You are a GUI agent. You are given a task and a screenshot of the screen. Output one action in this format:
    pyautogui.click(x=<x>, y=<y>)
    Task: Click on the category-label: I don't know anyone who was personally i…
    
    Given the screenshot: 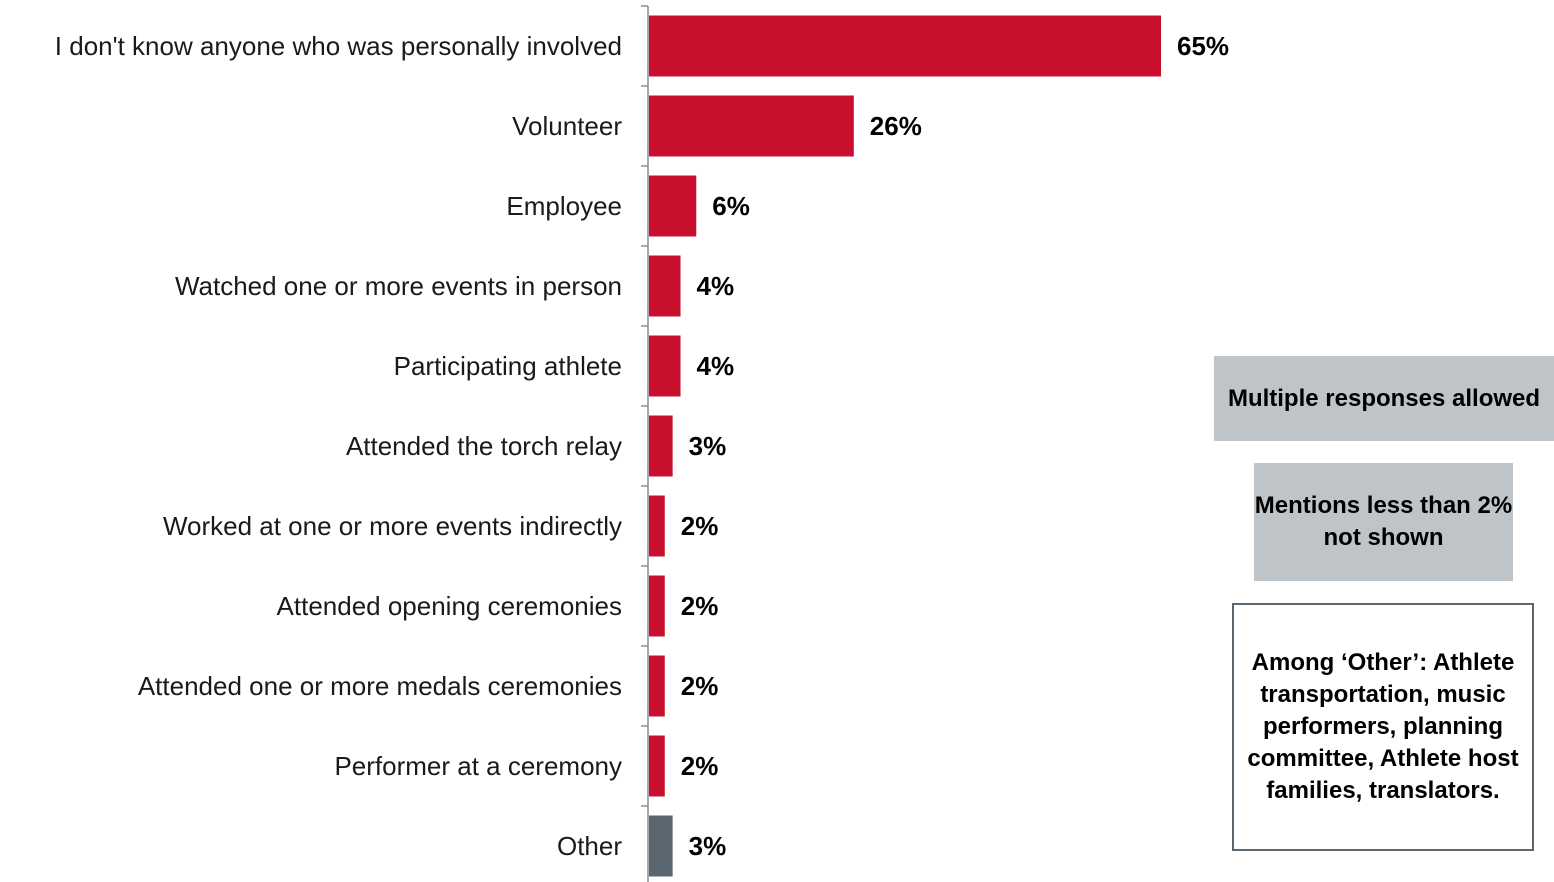 What is the action you would take?
    pyautogui.click(x=338, y=46)
    